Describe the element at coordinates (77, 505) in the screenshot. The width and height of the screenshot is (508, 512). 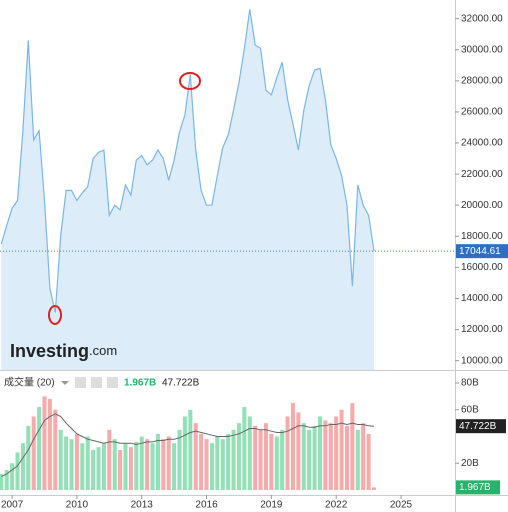
I see `x-tick-label: 2010` at that location.